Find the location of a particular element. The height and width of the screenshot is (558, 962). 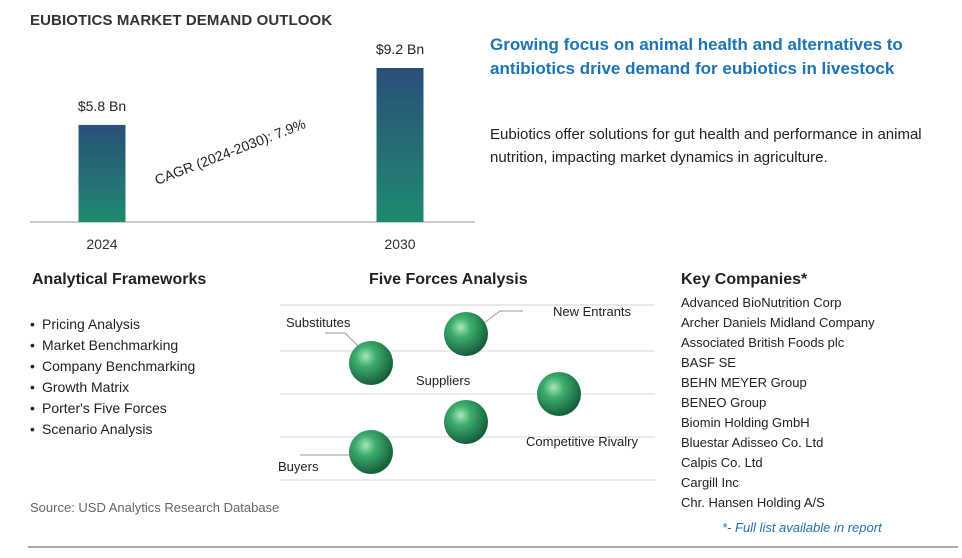

x-tick-label: 2030 is located at coordinates (399, 244).